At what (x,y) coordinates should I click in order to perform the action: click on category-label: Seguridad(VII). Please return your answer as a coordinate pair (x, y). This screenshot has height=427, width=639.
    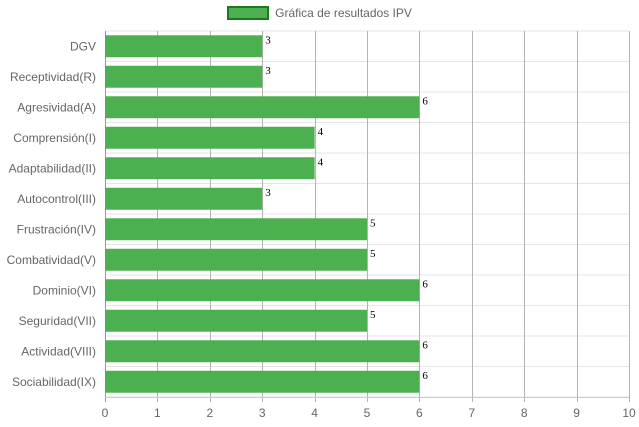
    Looking at the image, I should click on (57, 321).